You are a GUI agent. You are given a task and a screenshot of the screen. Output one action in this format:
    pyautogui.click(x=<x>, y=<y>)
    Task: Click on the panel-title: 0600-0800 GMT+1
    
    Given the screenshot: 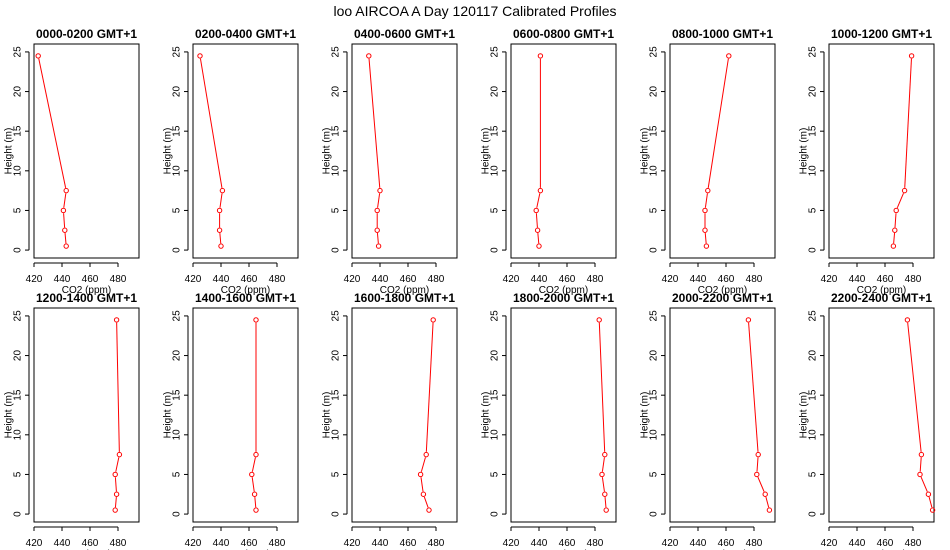 What is the action you would take?
    pyautogui.click(x=563, y=34)
    